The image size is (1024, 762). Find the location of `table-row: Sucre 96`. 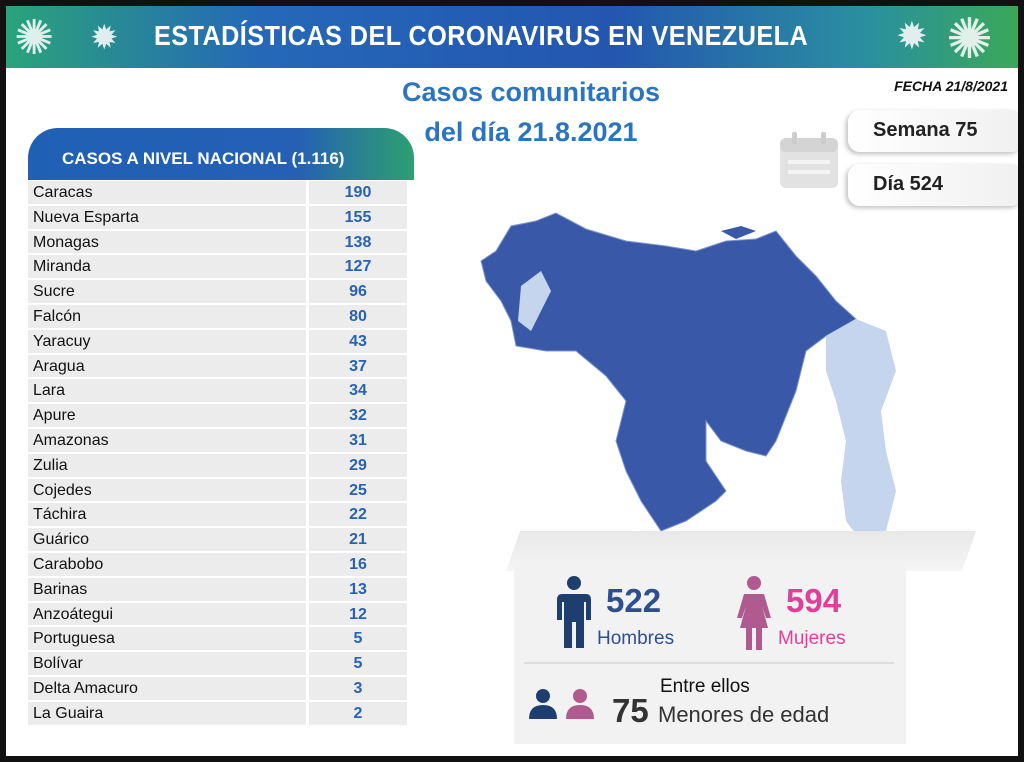

table-row: Sucre 96 is located at coordinates (221, 292).